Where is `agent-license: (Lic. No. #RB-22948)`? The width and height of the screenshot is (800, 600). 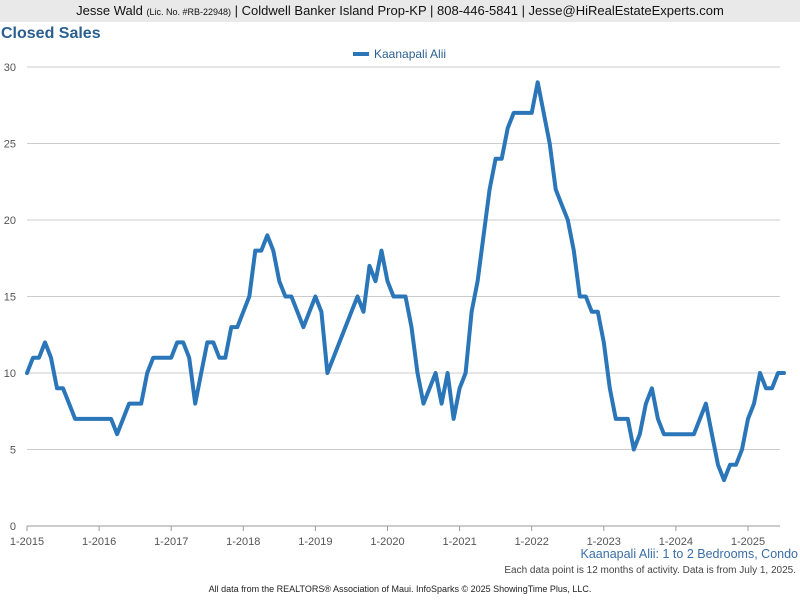
agent-license: (Lic. No. #RB-22948) is located at coordinates (189, 12).